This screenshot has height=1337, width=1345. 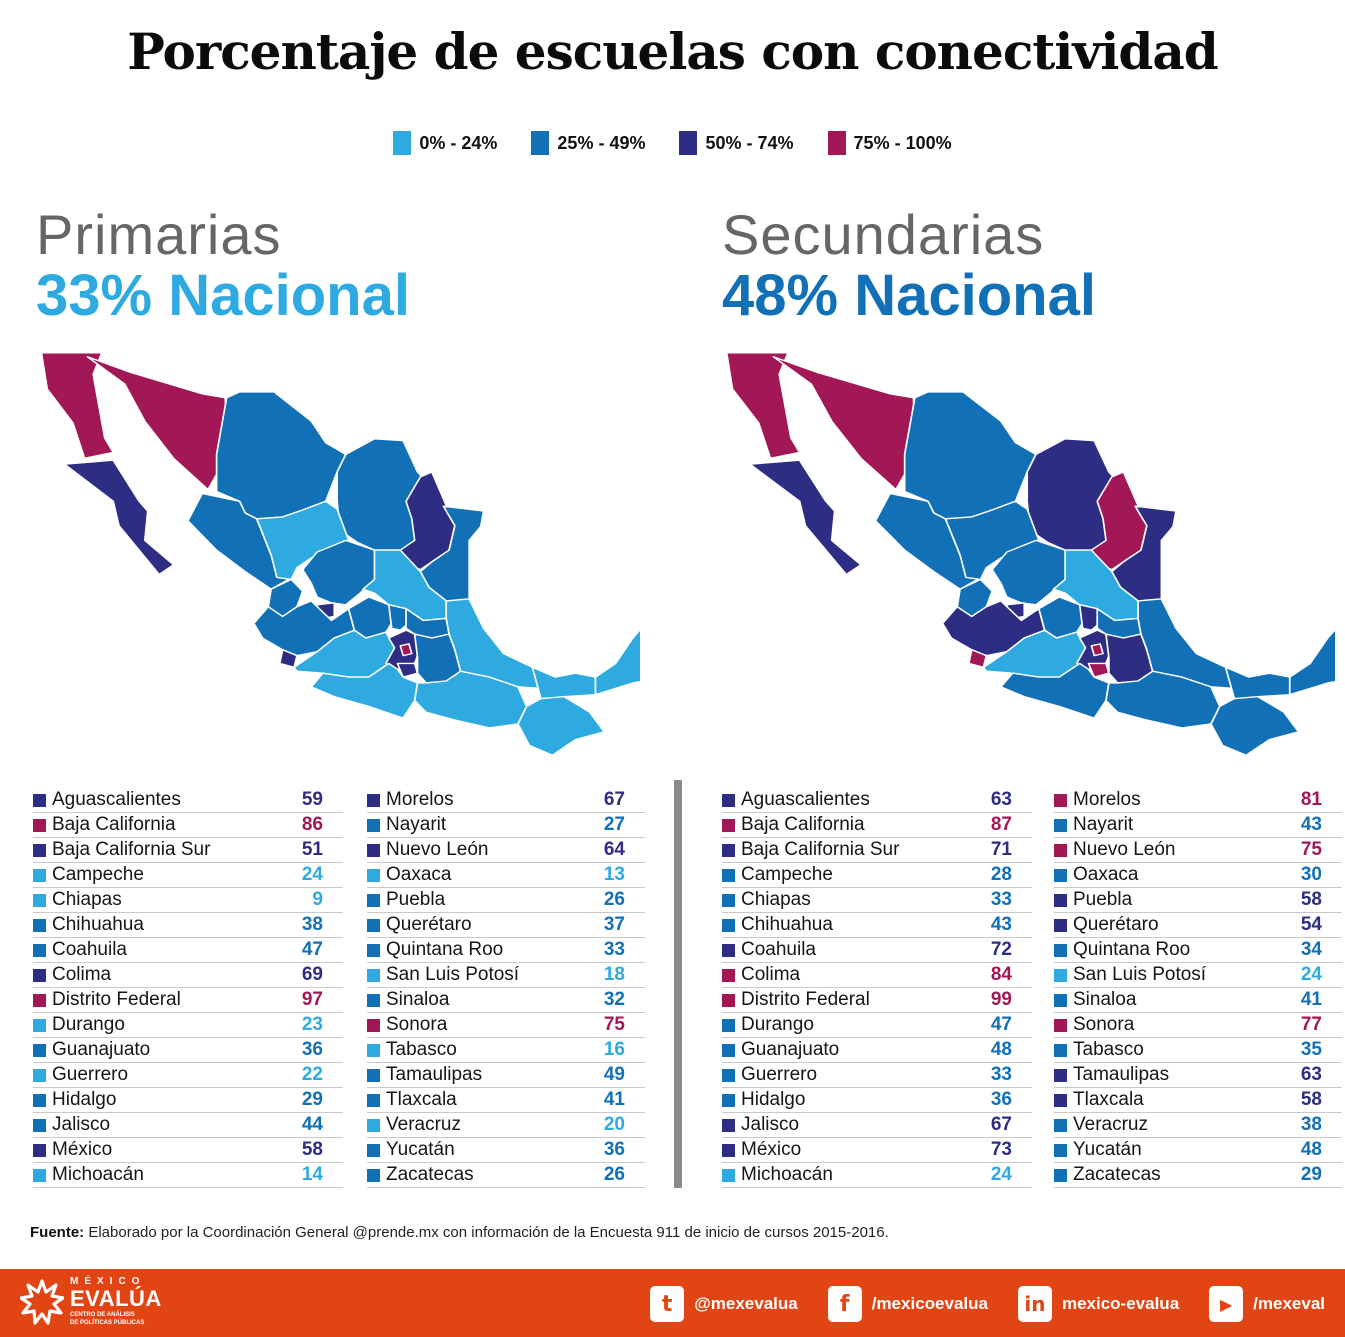 What do you see at coordinates (188, 1050) in the screenshot?
I see `table-row: Guanajuato 36` at bounding box center [188, 1050].